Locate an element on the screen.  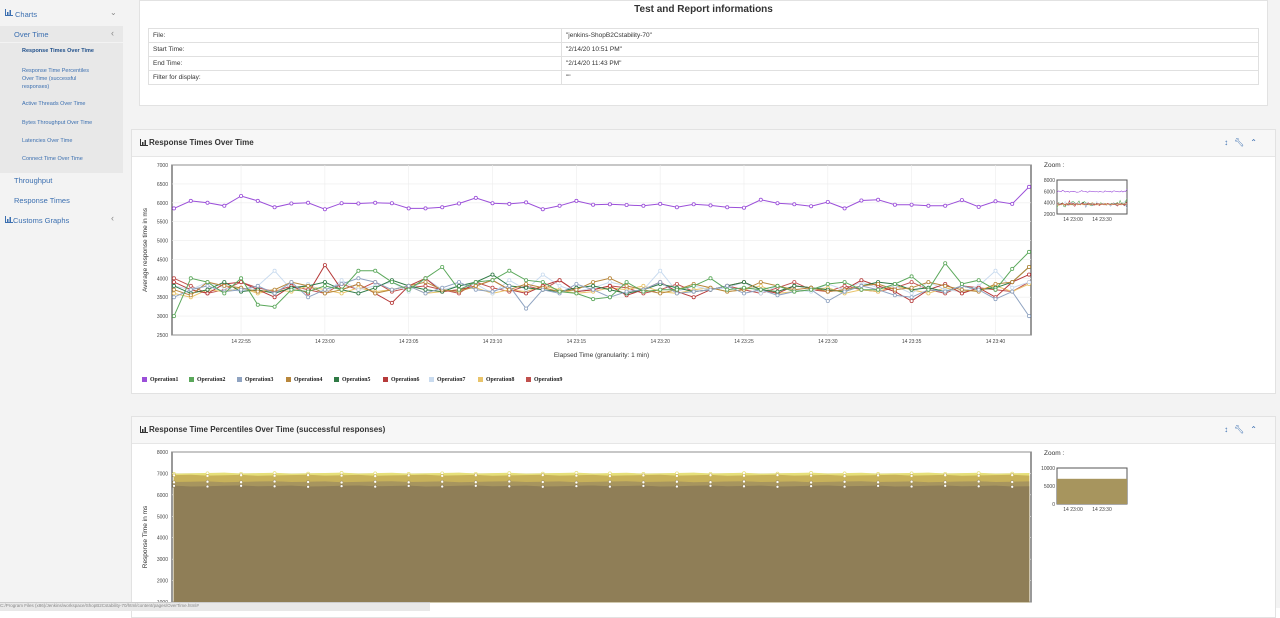
legend-label: Operation6 is located at coordinates (405, 380).